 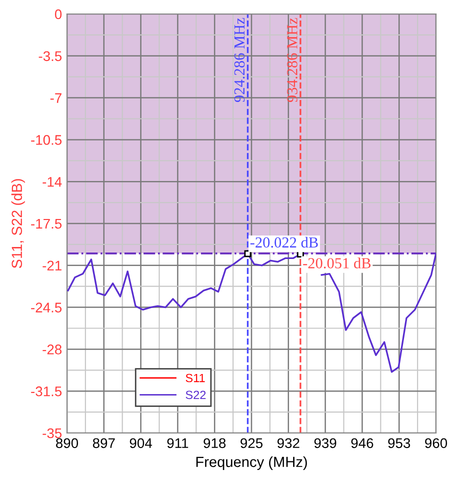 I want to click on y-tick-label: -7, so click(x=56, y=98).